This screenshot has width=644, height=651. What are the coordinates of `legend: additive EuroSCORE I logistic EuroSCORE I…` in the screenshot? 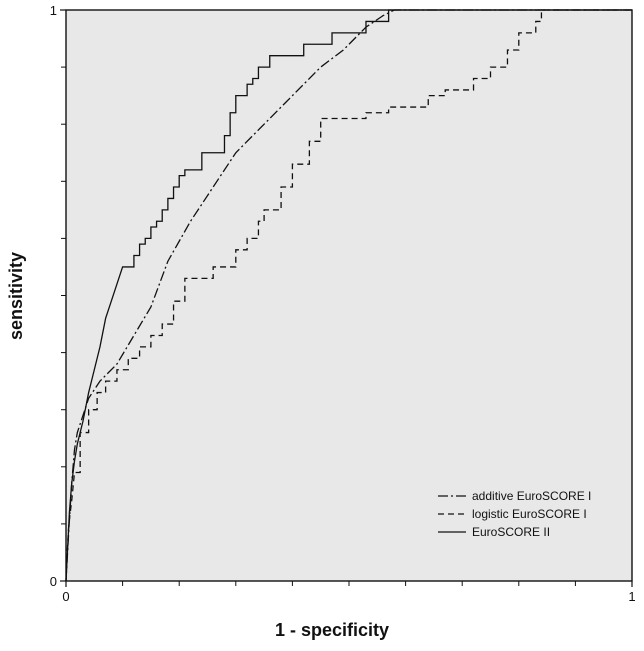 It's located at (514, 514).